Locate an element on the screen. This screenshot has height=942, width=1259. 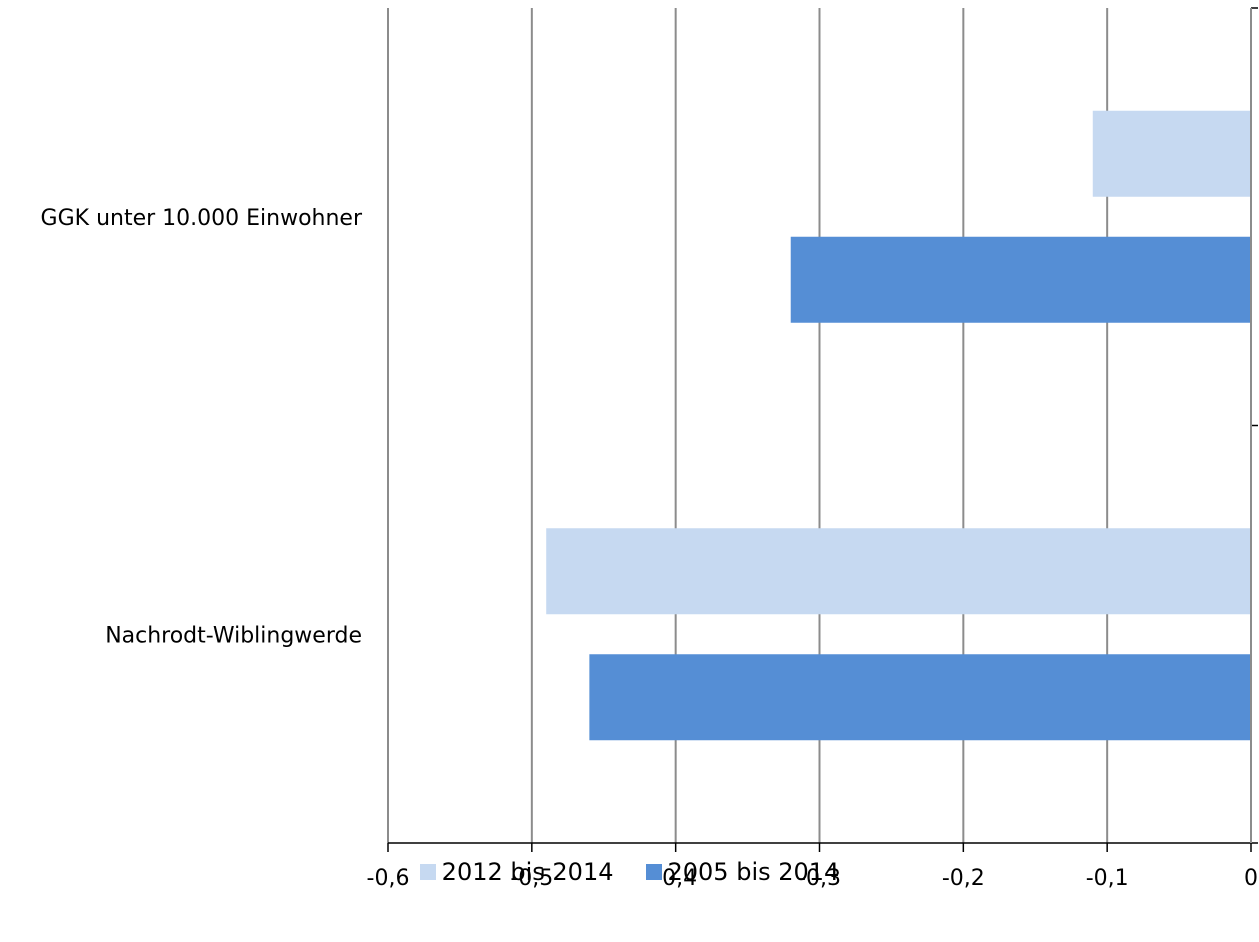
legend-label: 2005 bis 2014 is located at coordinates (753, 872).